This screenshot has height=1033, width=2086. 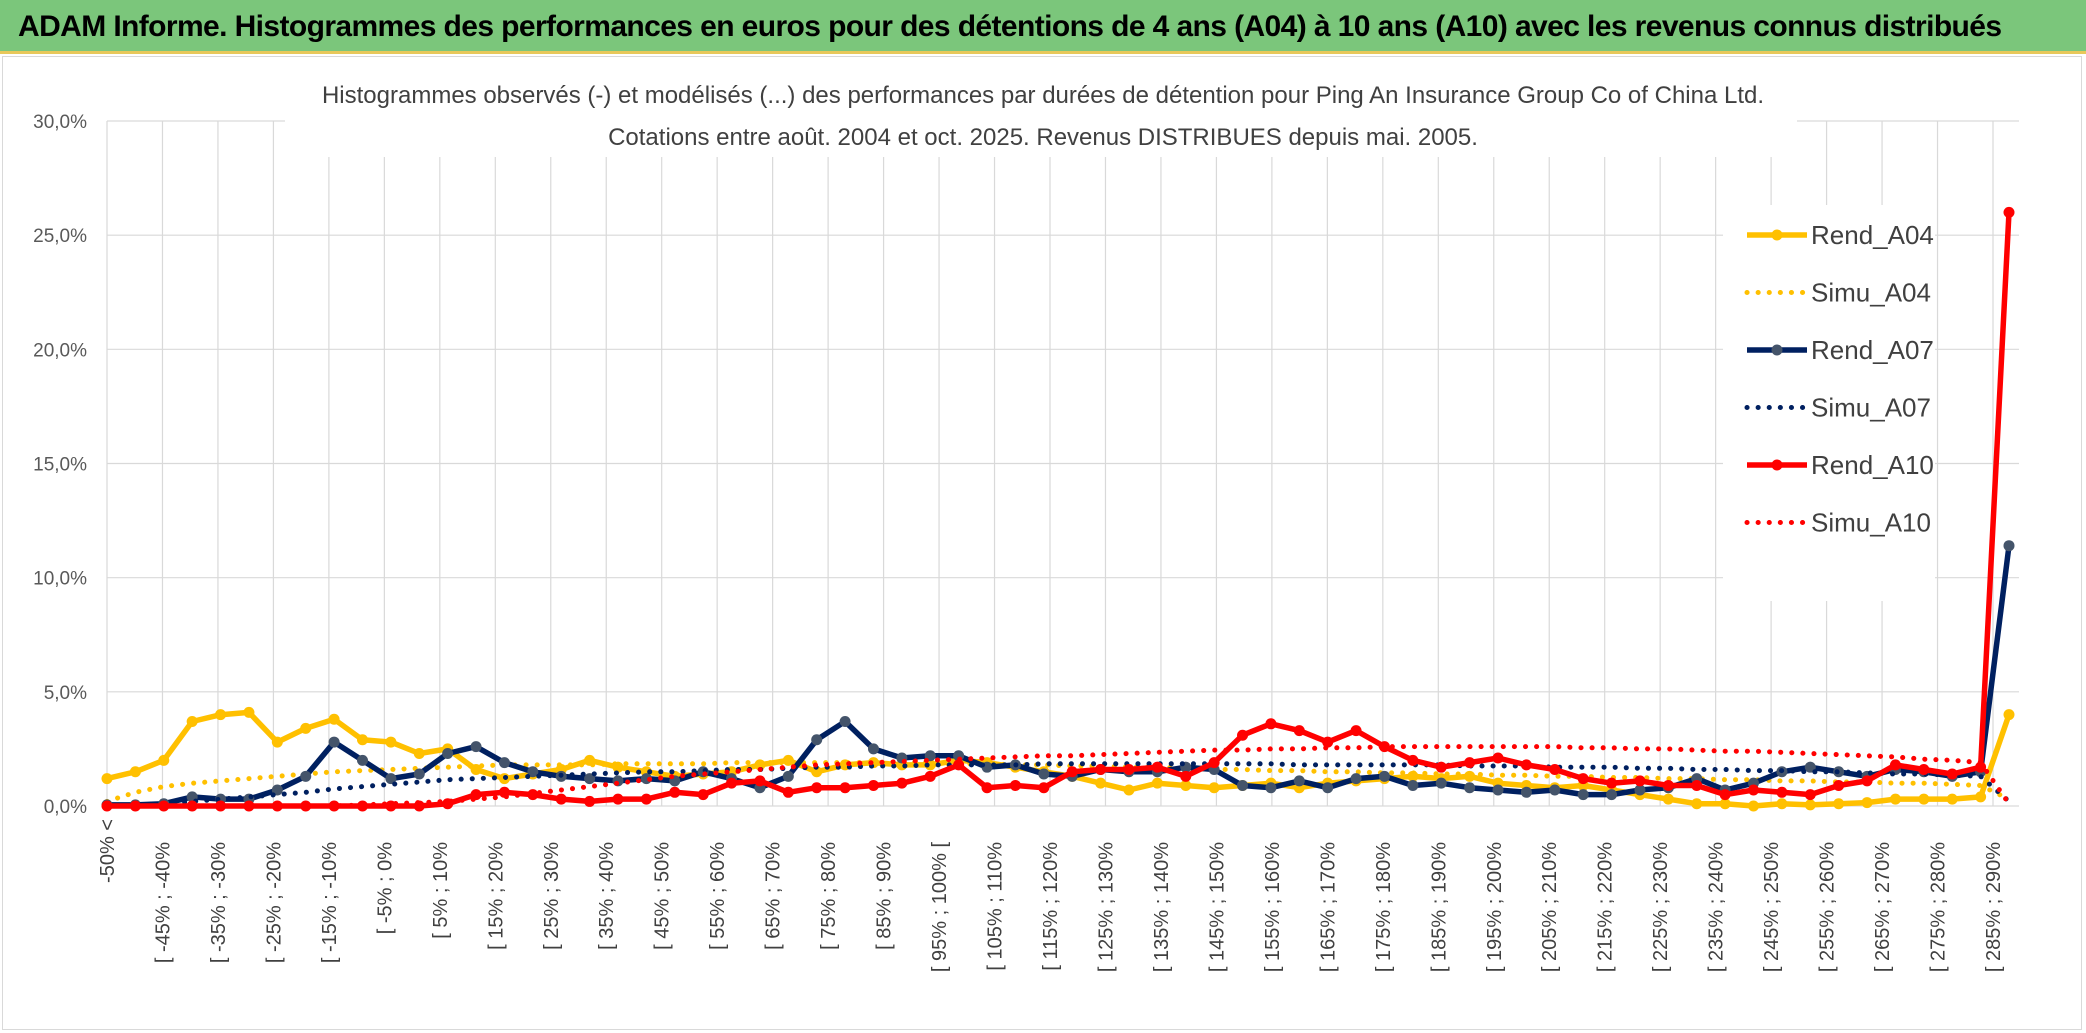 What do you see at coordinates (108, 851) in the screenshot?
I see `x-tick-label: -50% <` at bounding box center [108, 851].